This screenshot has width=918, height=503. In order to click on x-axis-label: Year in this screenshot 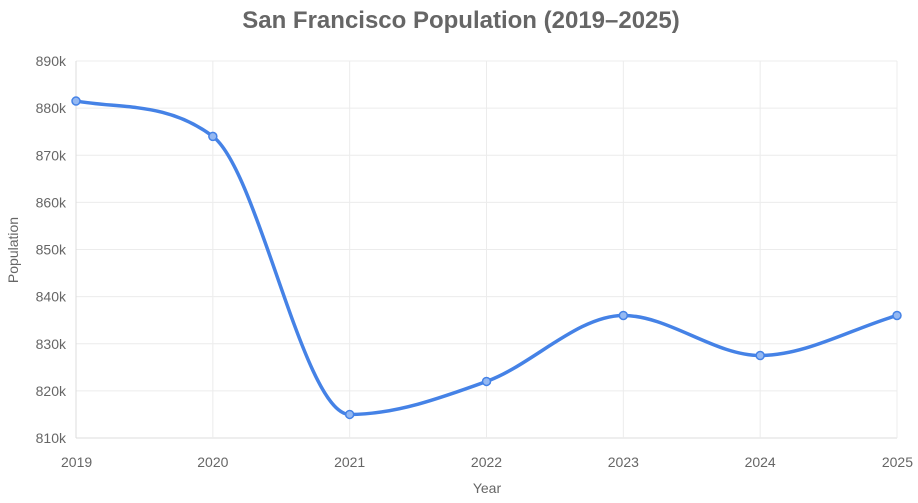, I will do `click(487, 488)`.